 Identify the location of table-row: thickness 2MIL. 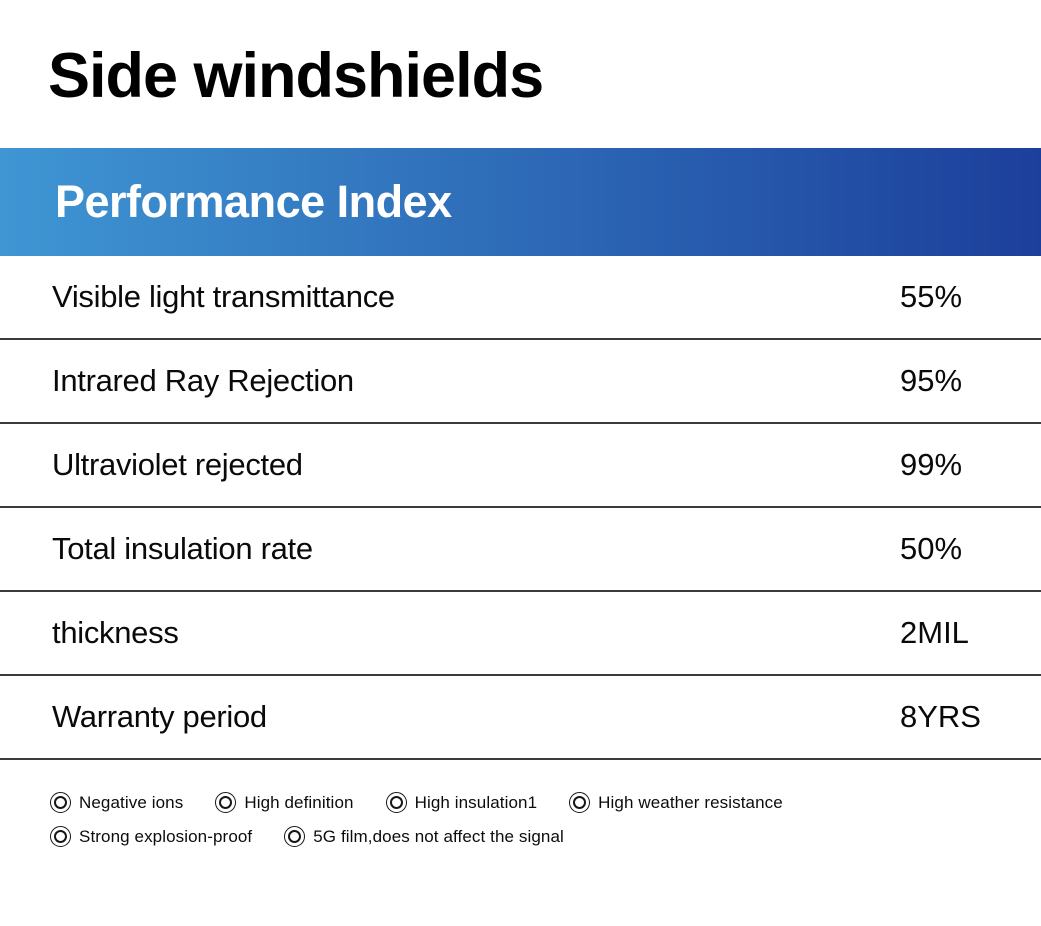
(520, 634).